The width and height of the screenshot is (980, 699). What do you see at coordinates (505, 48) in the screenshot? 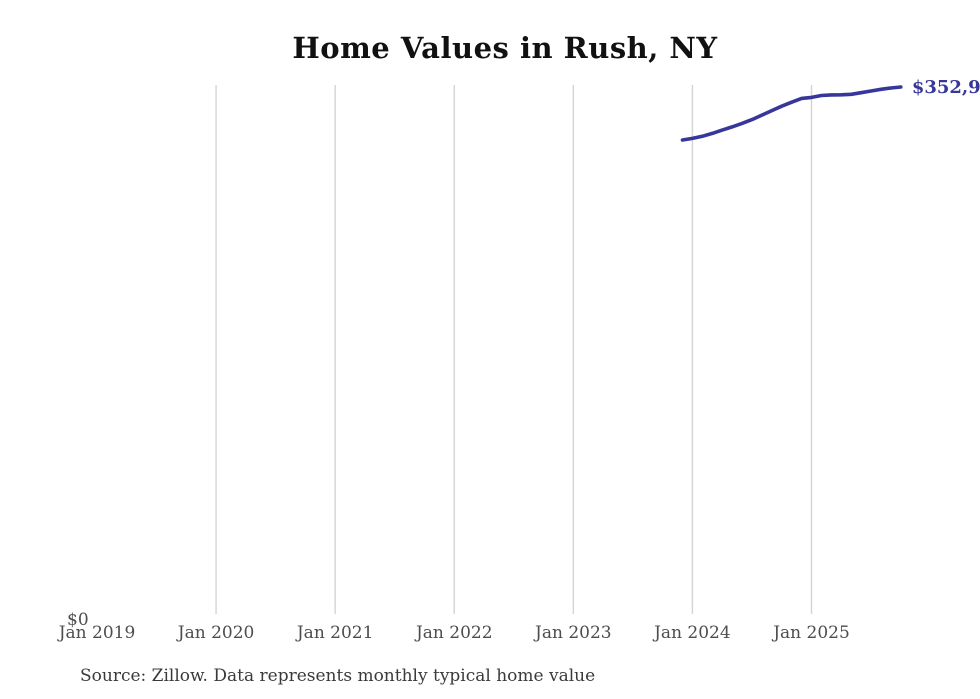
I see `chart-title: Home Values in Rush, NY` at bounding box center [505, 48].